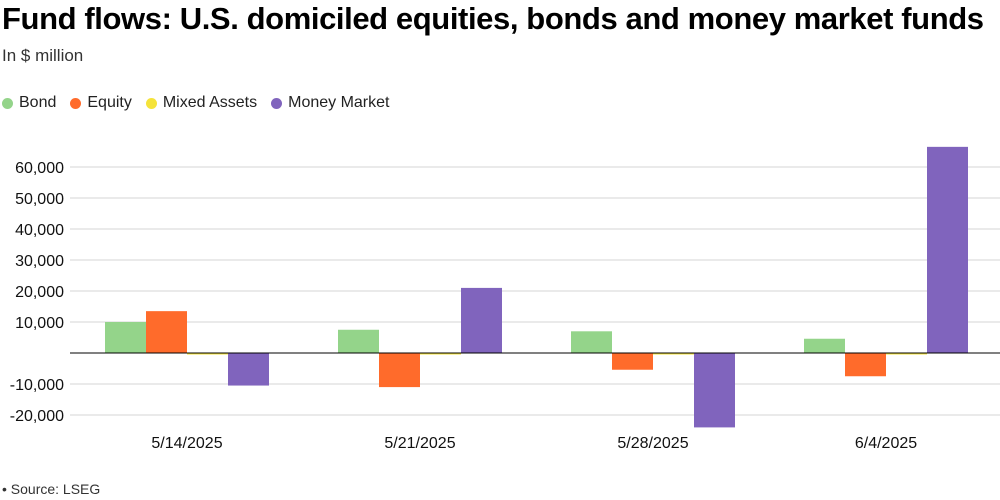  I want to click on legend-label-equity: Equity, so click(109, 102).